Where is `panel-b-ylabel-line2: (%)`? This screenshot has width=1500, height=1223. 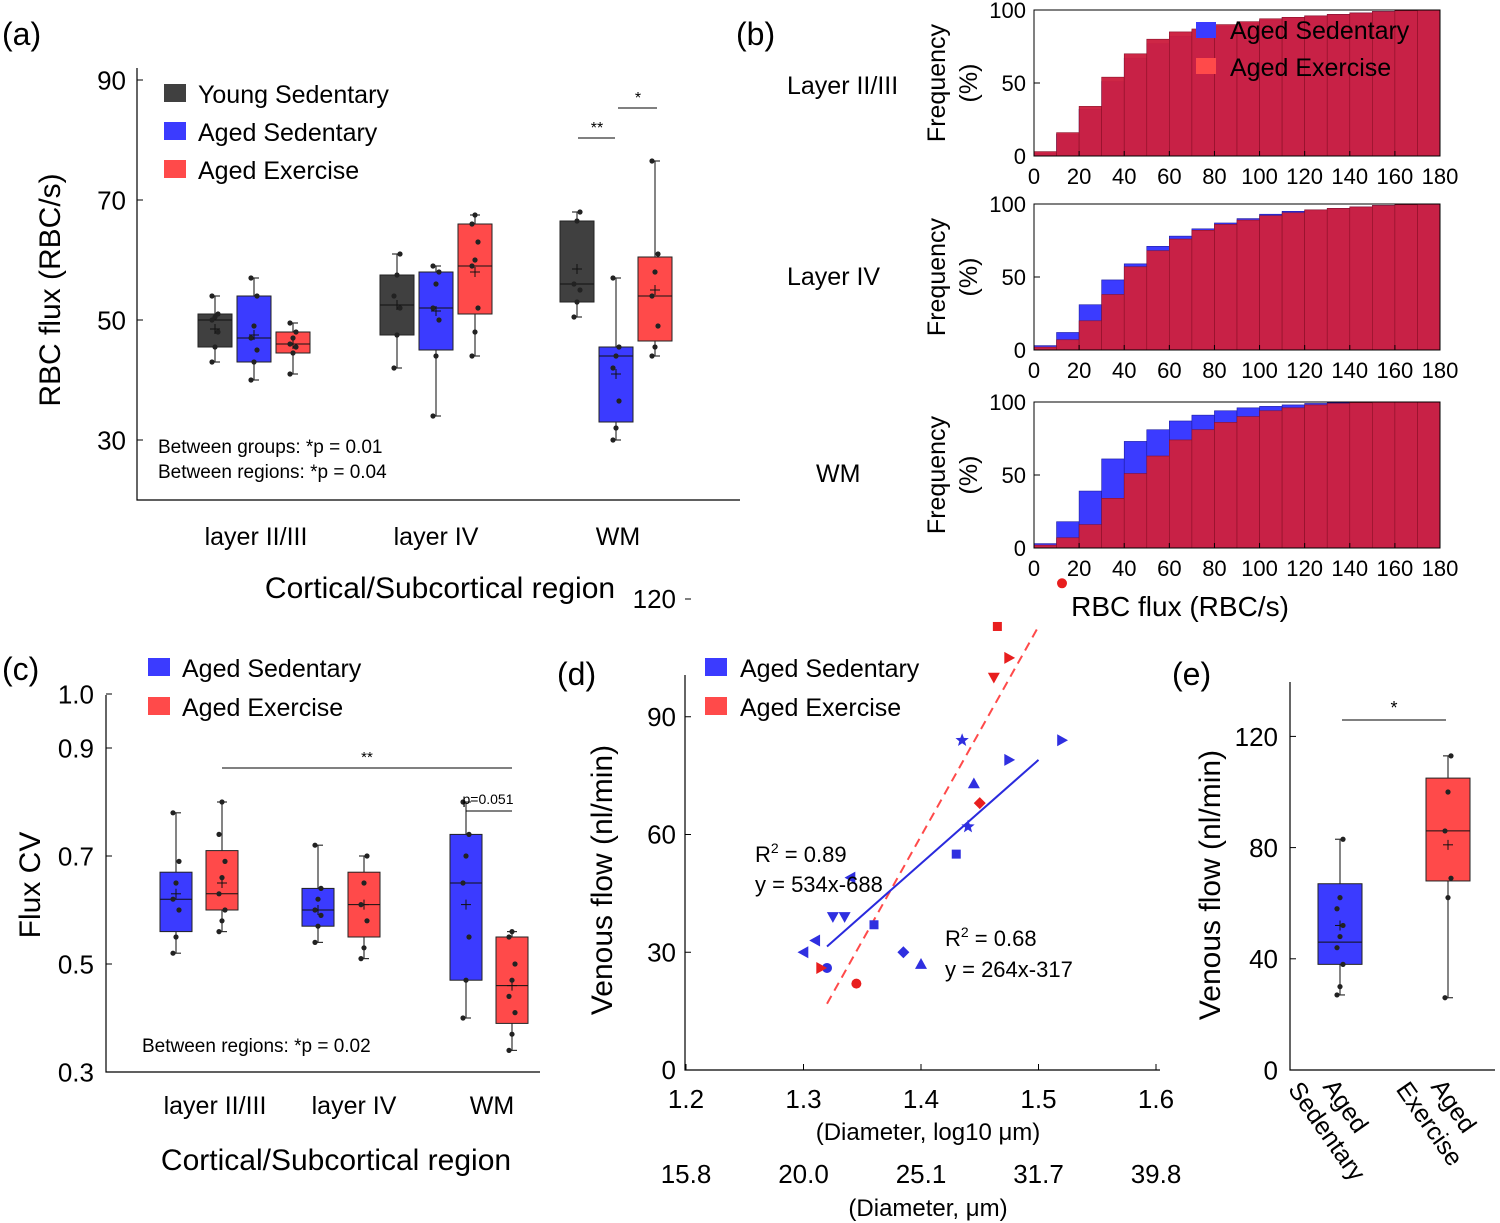
panel-b-ylabel-line2: (%) is located at coordinates (969, 83).